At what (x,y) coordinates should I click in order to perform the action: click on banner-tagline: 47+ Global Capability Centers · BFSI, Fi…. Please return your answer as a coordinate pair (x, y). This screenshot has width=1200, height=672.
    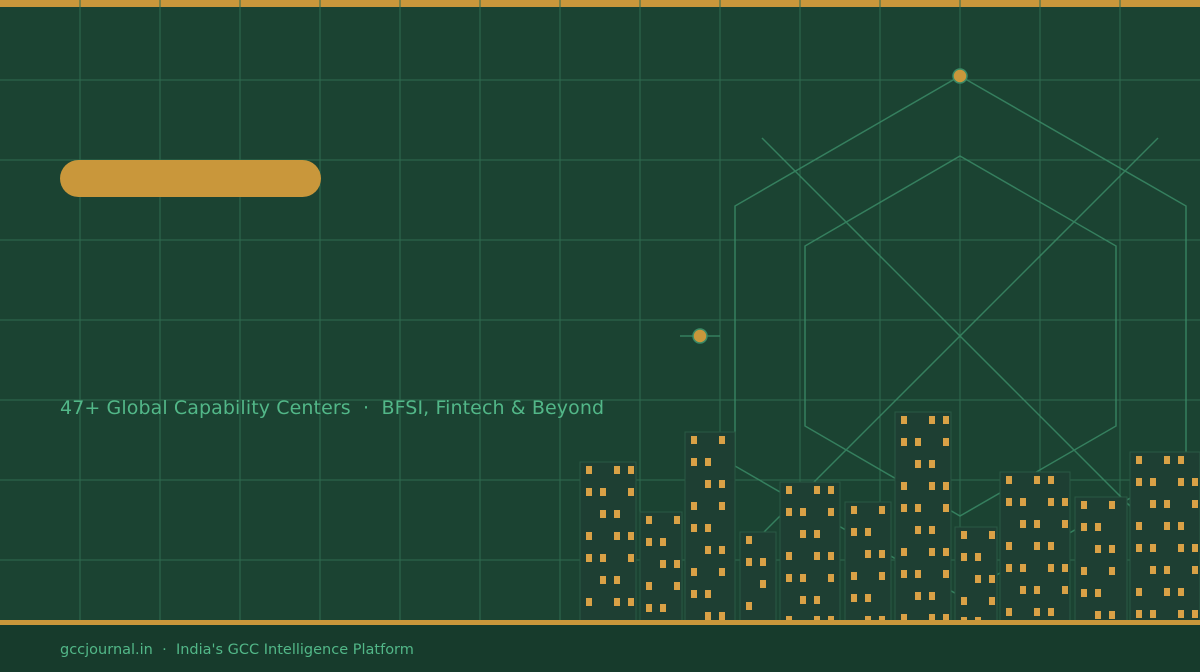
    Looking at the image, I should click on (332, 408).